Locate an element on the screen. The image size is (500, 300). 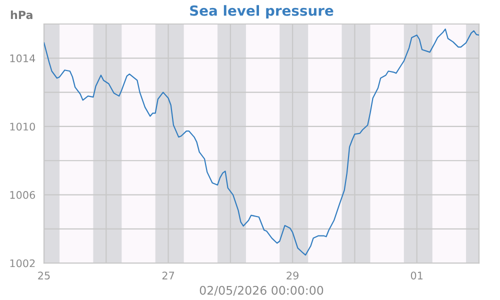
x-tick-label: 27 is located at coordinates (168, 276).